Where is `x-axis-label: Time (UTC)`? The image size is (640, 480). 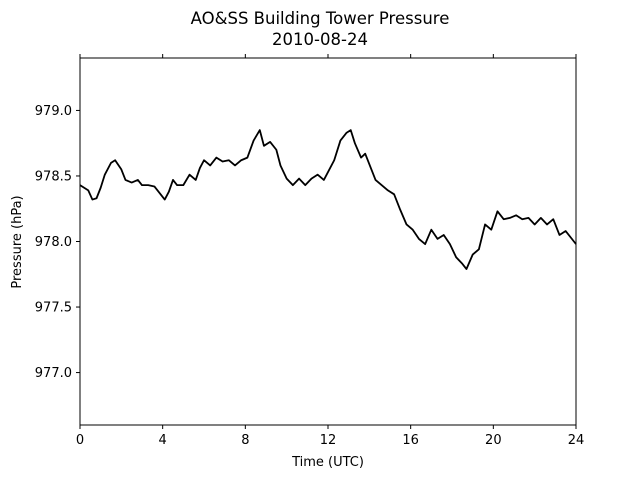 x-axis-label: Time (UTC) is located at coordinates (327, 462).